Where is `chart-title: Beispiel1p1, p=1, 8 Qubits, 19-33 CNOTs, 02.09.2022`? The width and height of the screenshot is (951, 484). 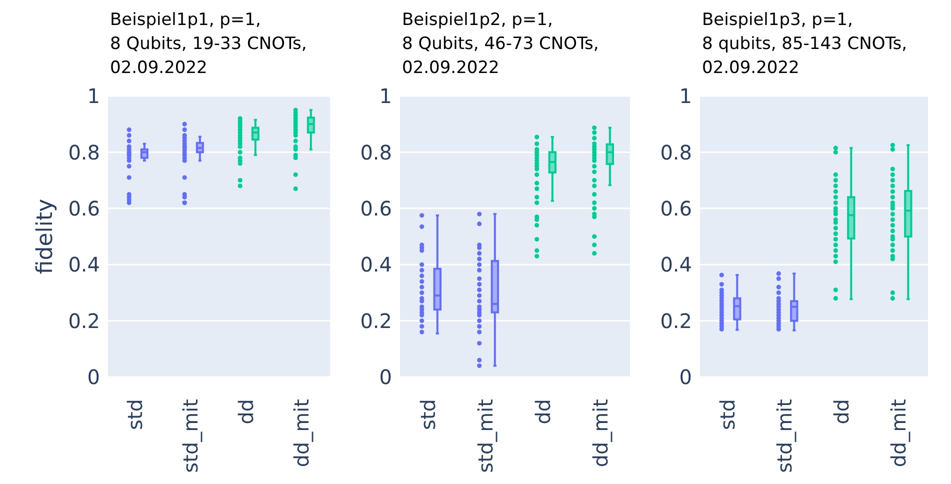 chart-title: Beispiel1p1, p=1, 8 Qubits, 19-33 CNOTs, 02.09.2022 is located at coordinates (208, 44).